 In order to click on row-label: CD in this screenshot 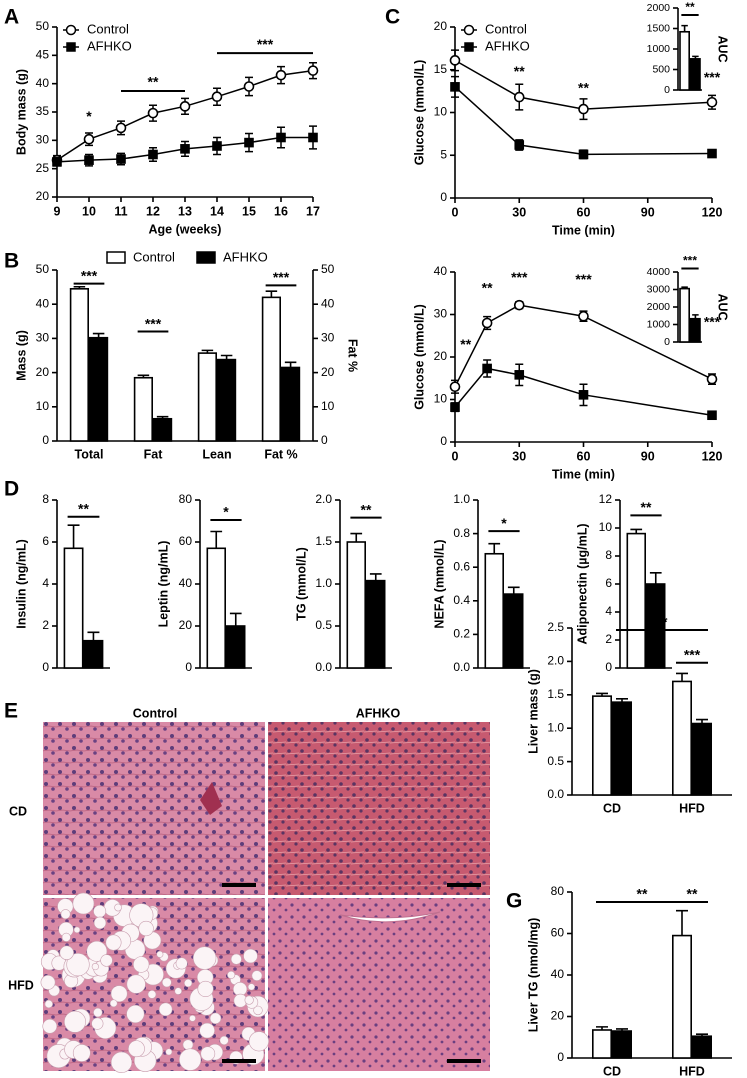, I will do `click(18, 811)`.